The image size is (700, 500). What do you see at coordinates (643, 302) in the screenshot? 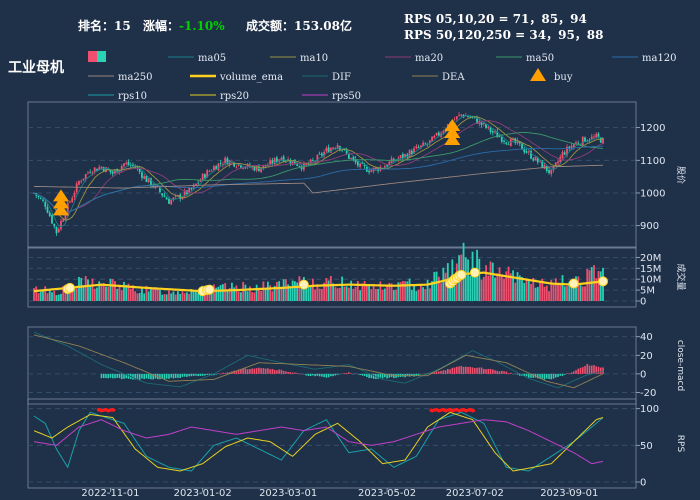
I see `volume-tick-label: 0` at bounding box center [643, 302].